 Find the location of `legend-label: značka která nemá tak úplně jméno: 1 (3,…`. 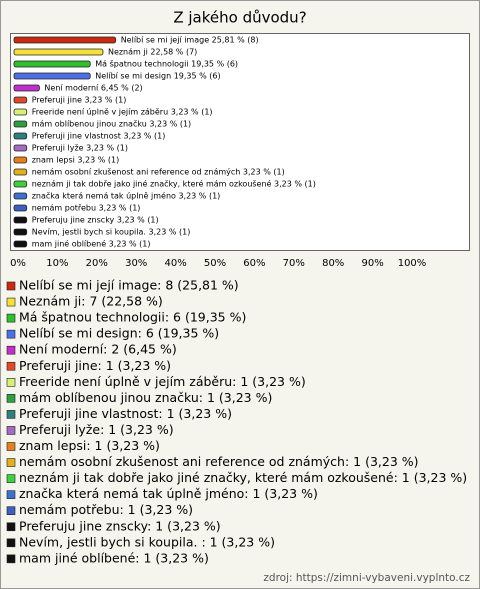

legend-label: značka která nemá tak úplně jméno: 1 (3,… is located at coordinates (168, 493).